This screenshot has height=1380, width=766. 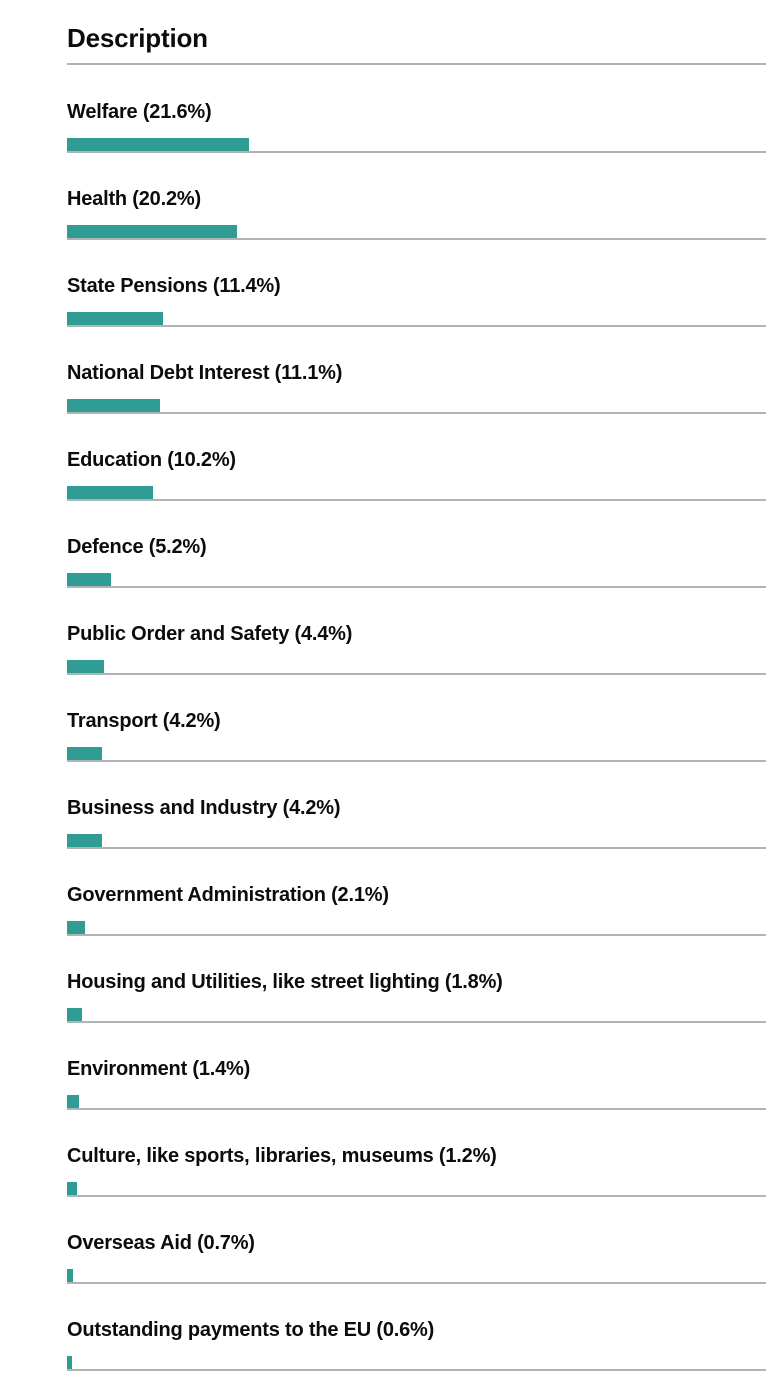 I want to click on category-label: Government Administration (2.1%), so click(x=228, y=894).